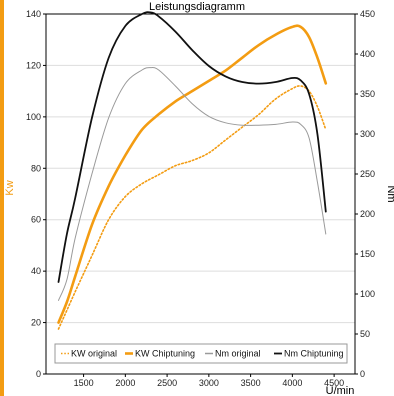  I want to click on x-axis-ticks: 1500 2000 2500 3000 3500 4000 4500, so click(209, 381).